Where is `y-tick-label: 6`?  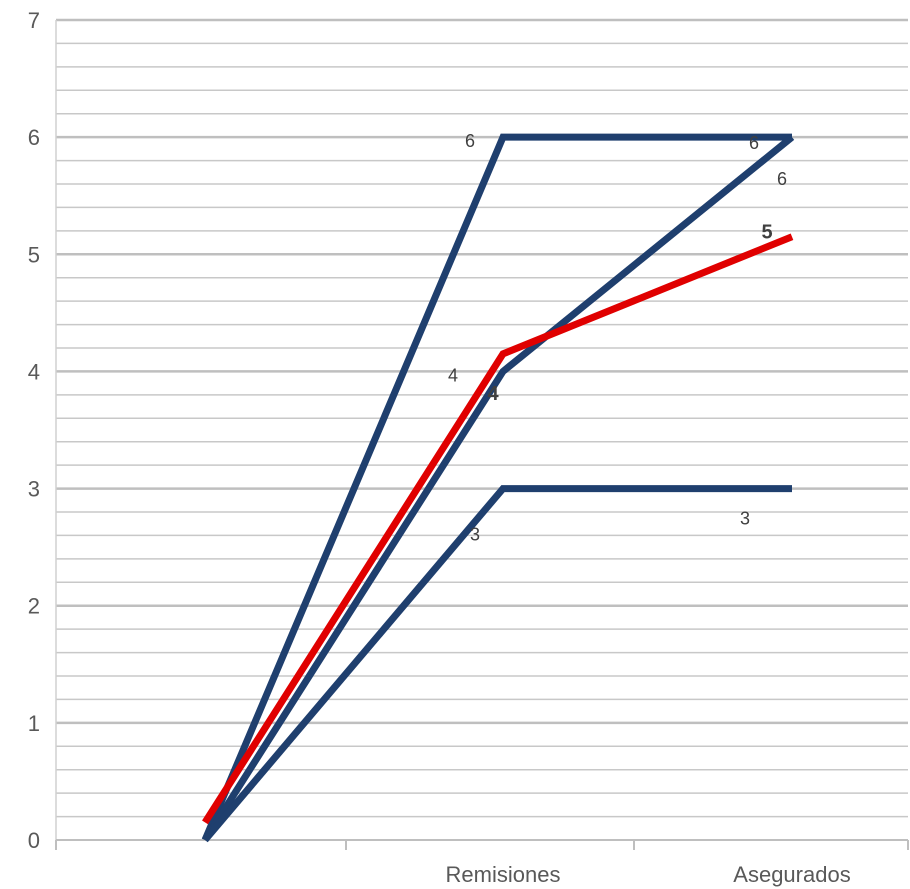 y-tick-label: 6 is located at coordinates (34, 137).